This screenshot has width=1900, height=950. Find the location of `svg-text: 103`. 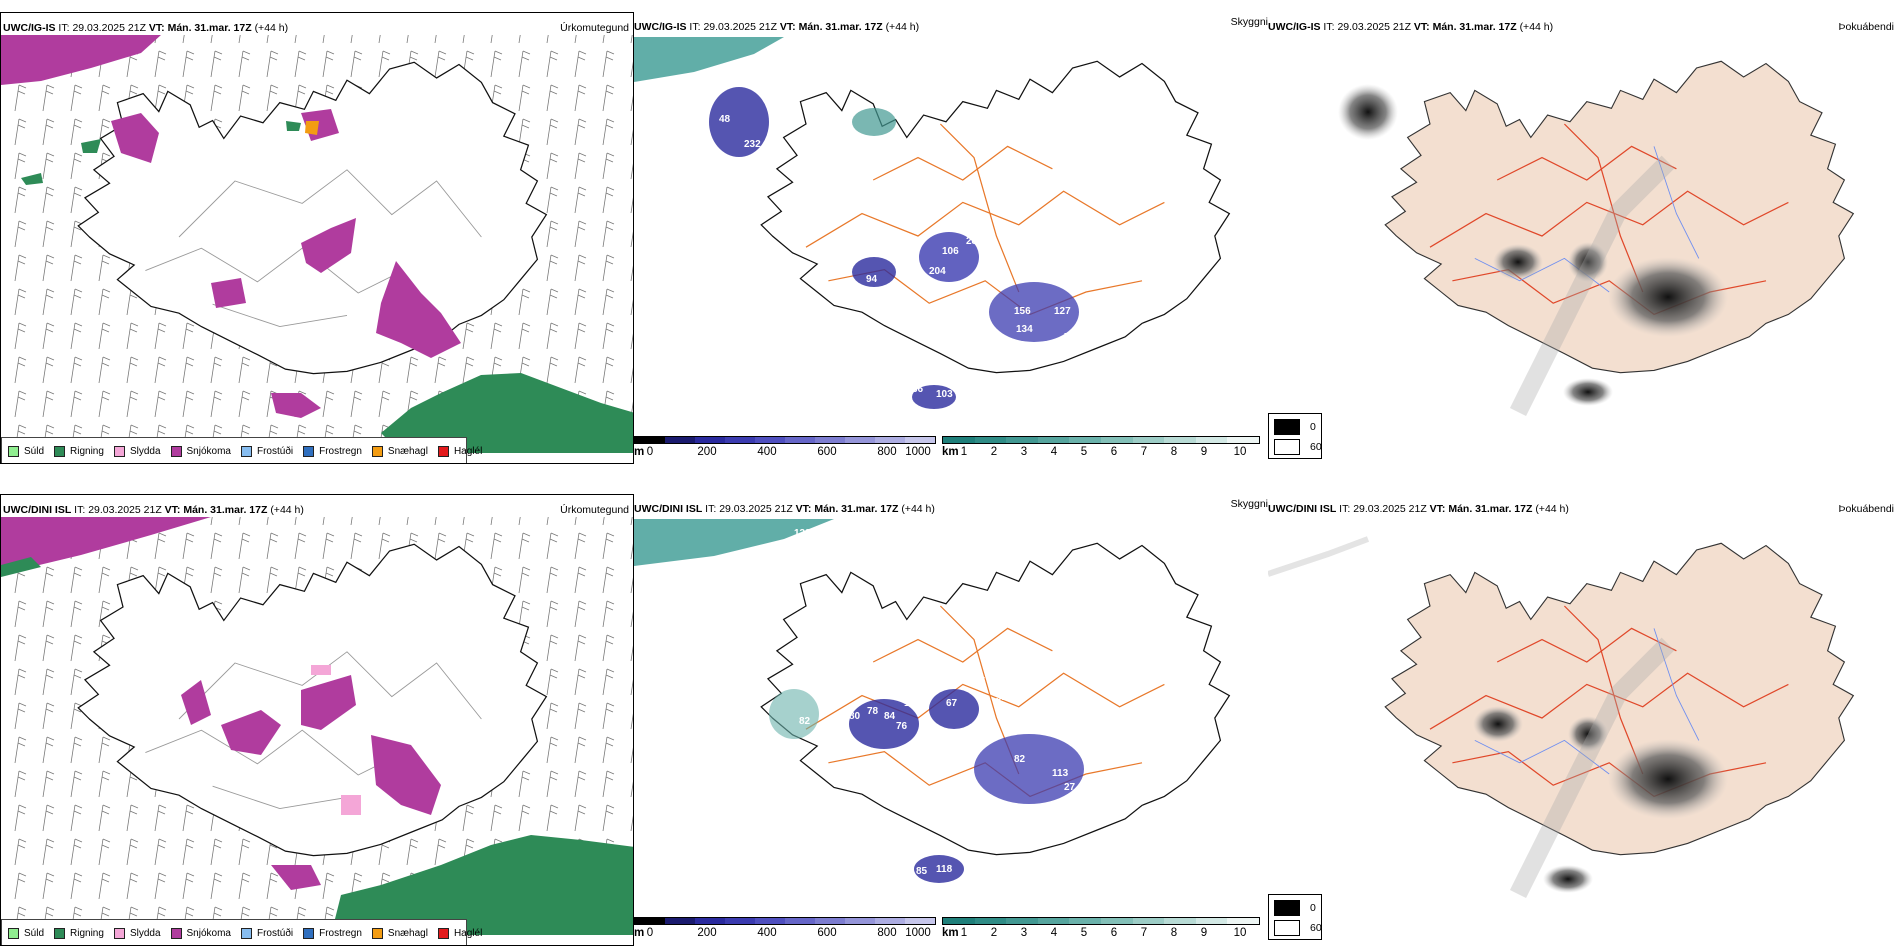

svg-text: 103 is located at coordinates (944, 394).